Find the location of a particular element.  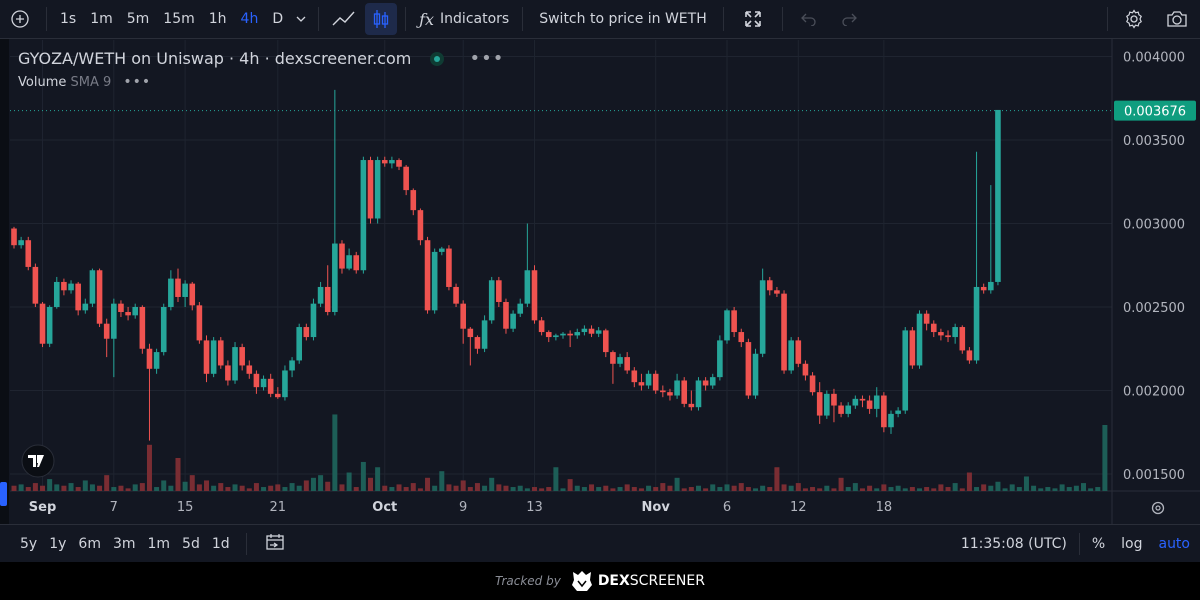

line-chart-button is located at coordinates (344, 19).